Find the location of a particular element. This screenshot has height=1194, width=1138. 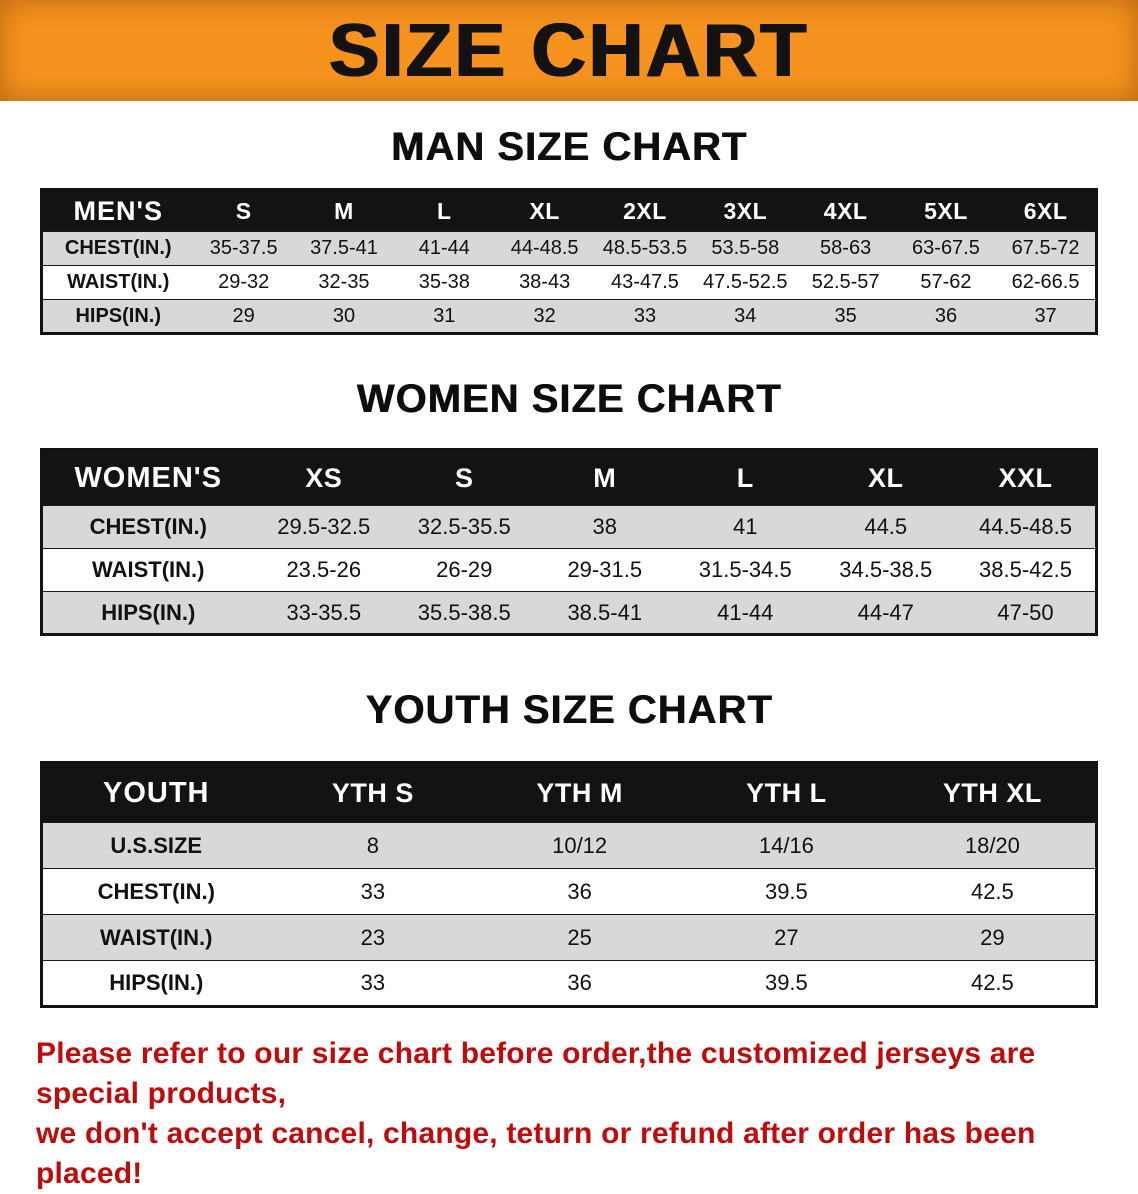

measurement-row-label: U.S.SIZE is located at coordinates (155, 845).